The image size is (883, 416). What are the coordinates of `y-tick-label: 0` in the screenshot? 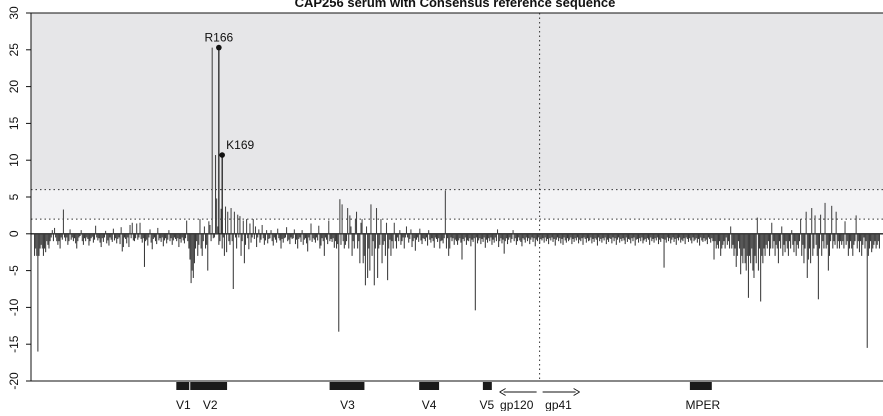 It's located at (14, 233).